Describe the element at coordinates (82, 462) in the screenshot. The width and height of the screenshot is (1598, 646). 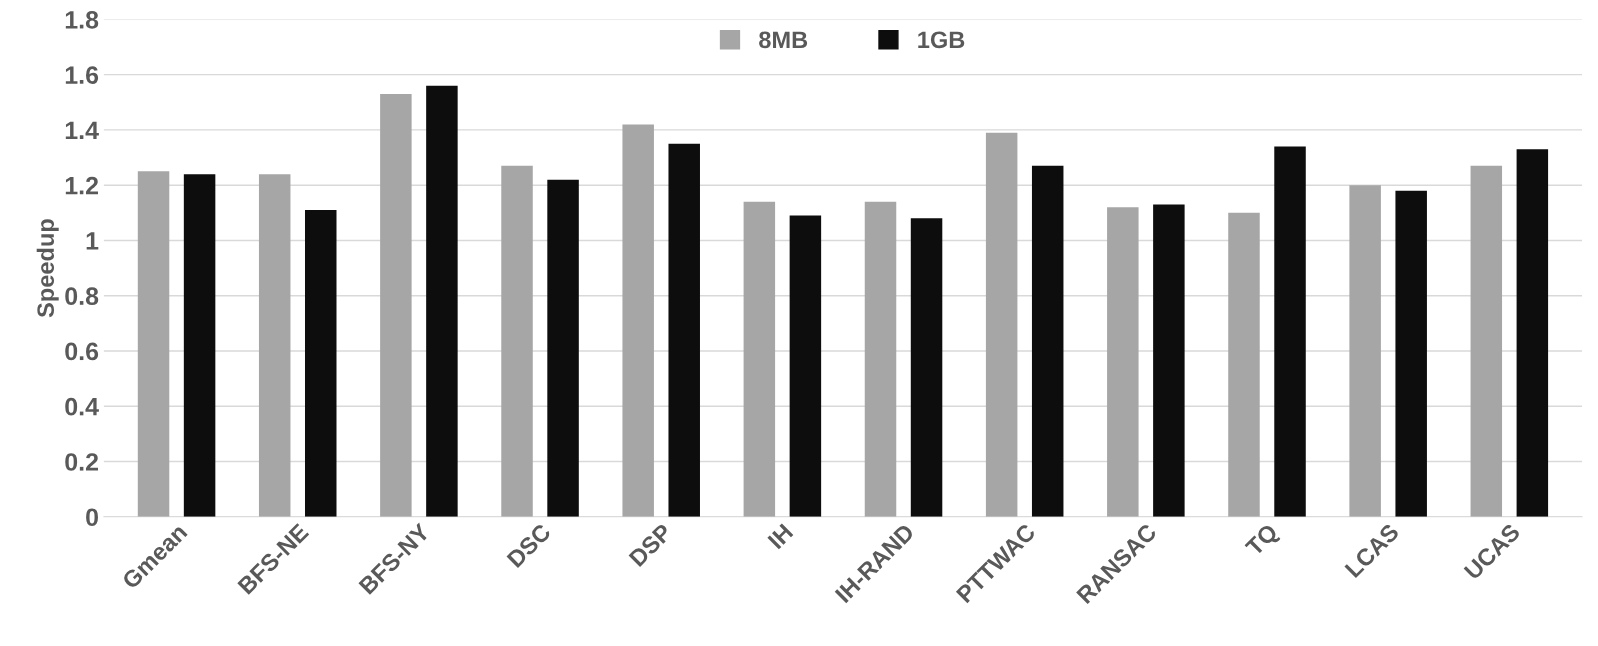
I see `y-tick-label: 0.2` at that location.